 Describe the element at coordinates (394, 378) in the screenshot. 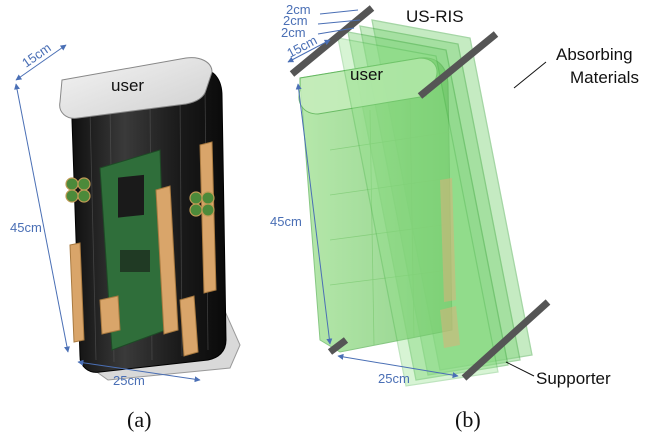

I see `width-dimension-label-b: 25cm` at that location.